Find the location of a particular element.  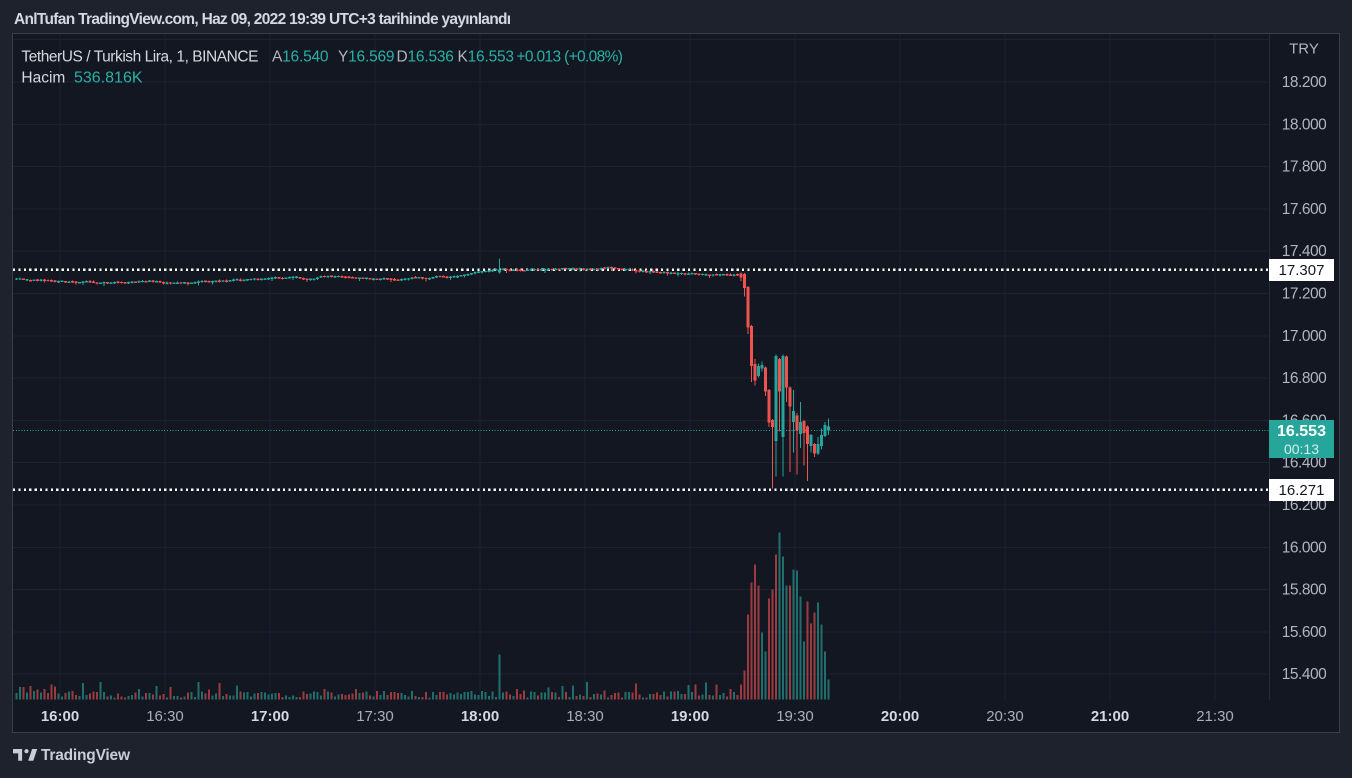

svg-text: TRY is located at coordinates (1304, 49).